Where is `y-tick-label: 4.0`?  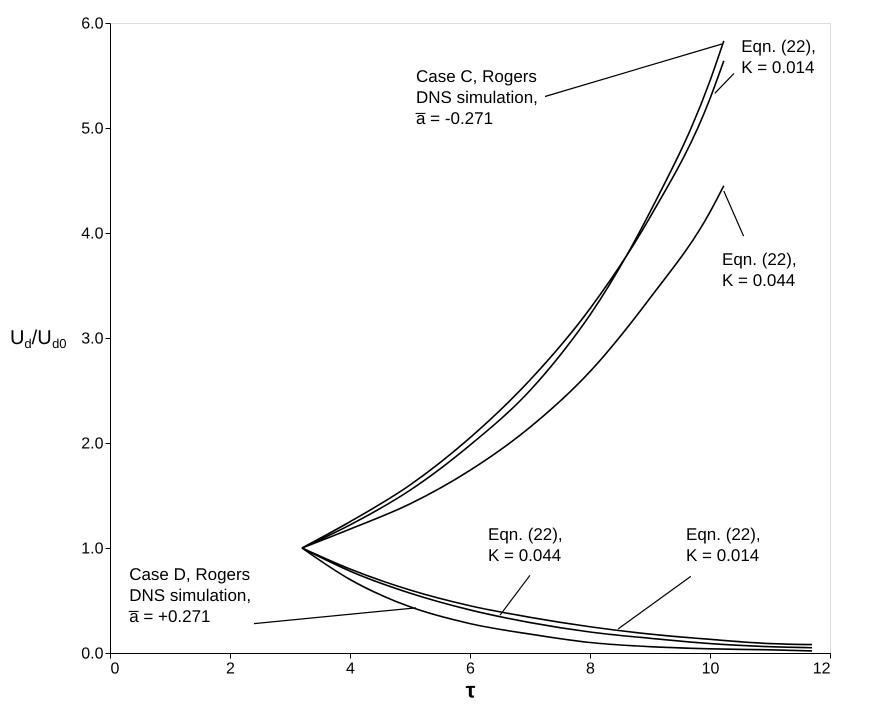 y-tick-label: 4.0 is located at coordinates (92, 234).